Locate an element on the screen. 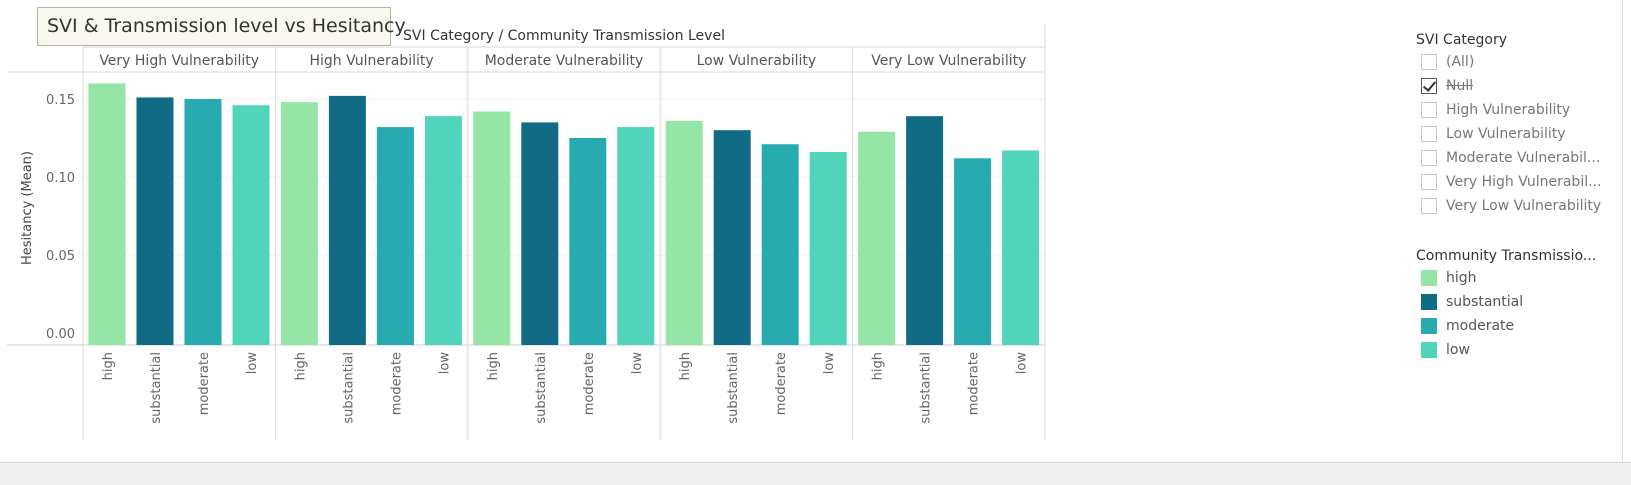  legend-item: high is located at coordinates (1516, 278).